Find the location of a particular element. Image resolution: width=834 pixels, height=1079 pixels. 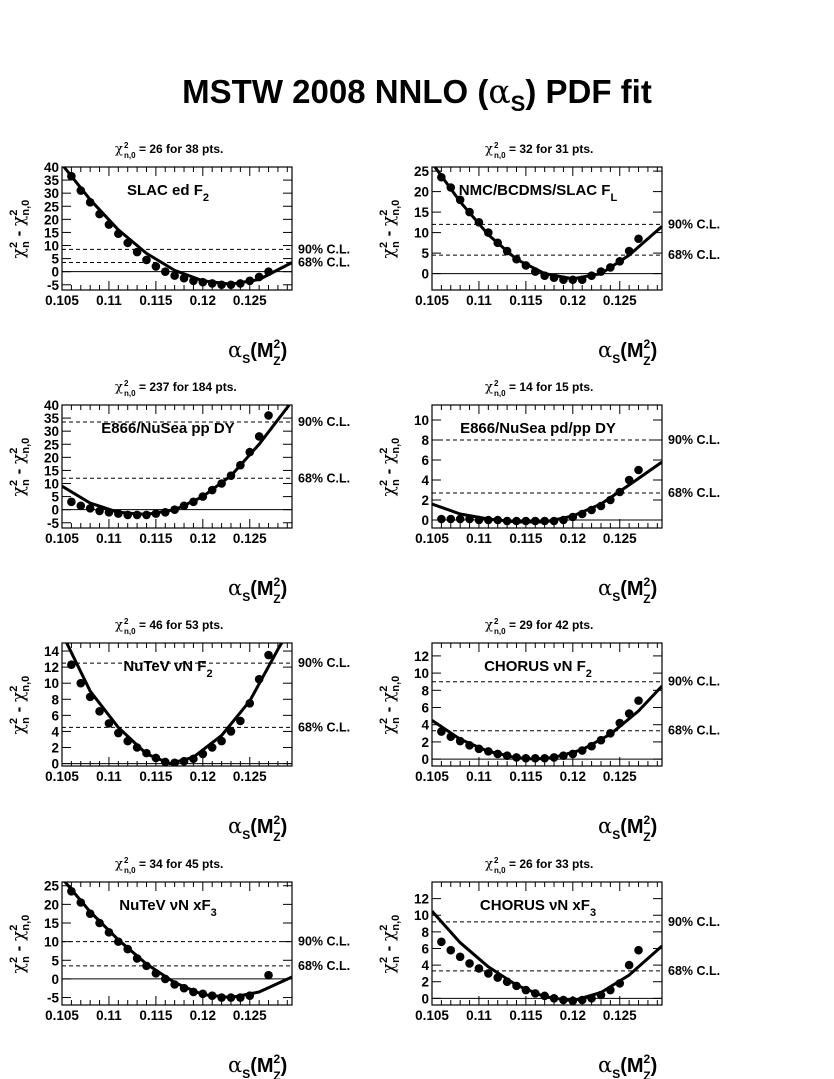

x-tick-label: 0.115 is located at coordinates (156, 538).